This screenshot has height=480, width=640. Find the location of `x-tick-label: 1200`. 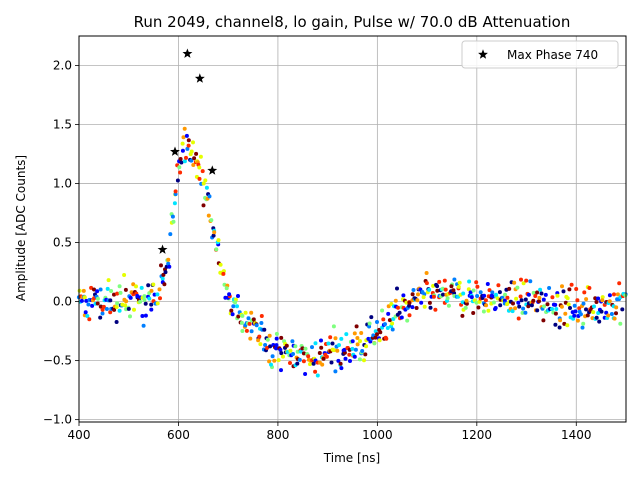

x-tick-label: 1200 is located at coordinates (477, 435).